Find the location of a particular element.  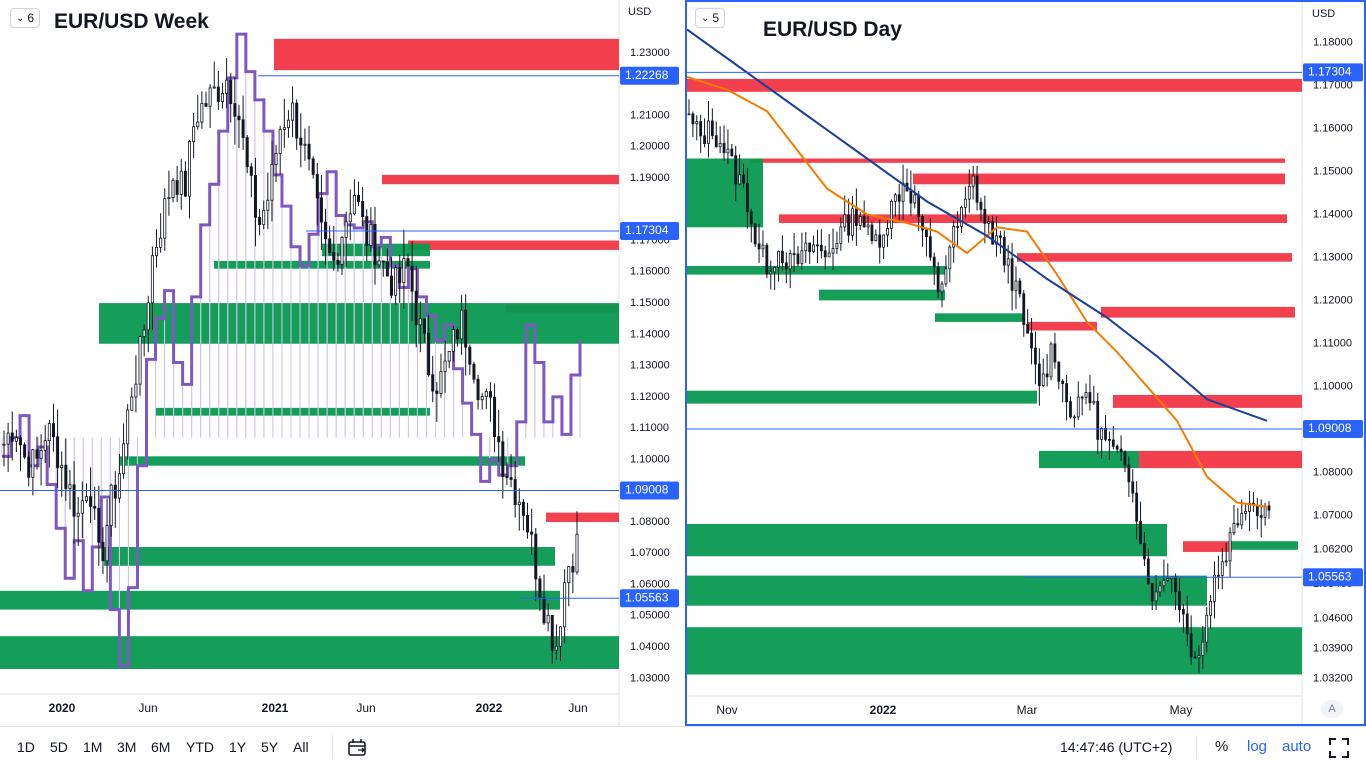

range-5y: 5Y is located at coordinates (270, 747).